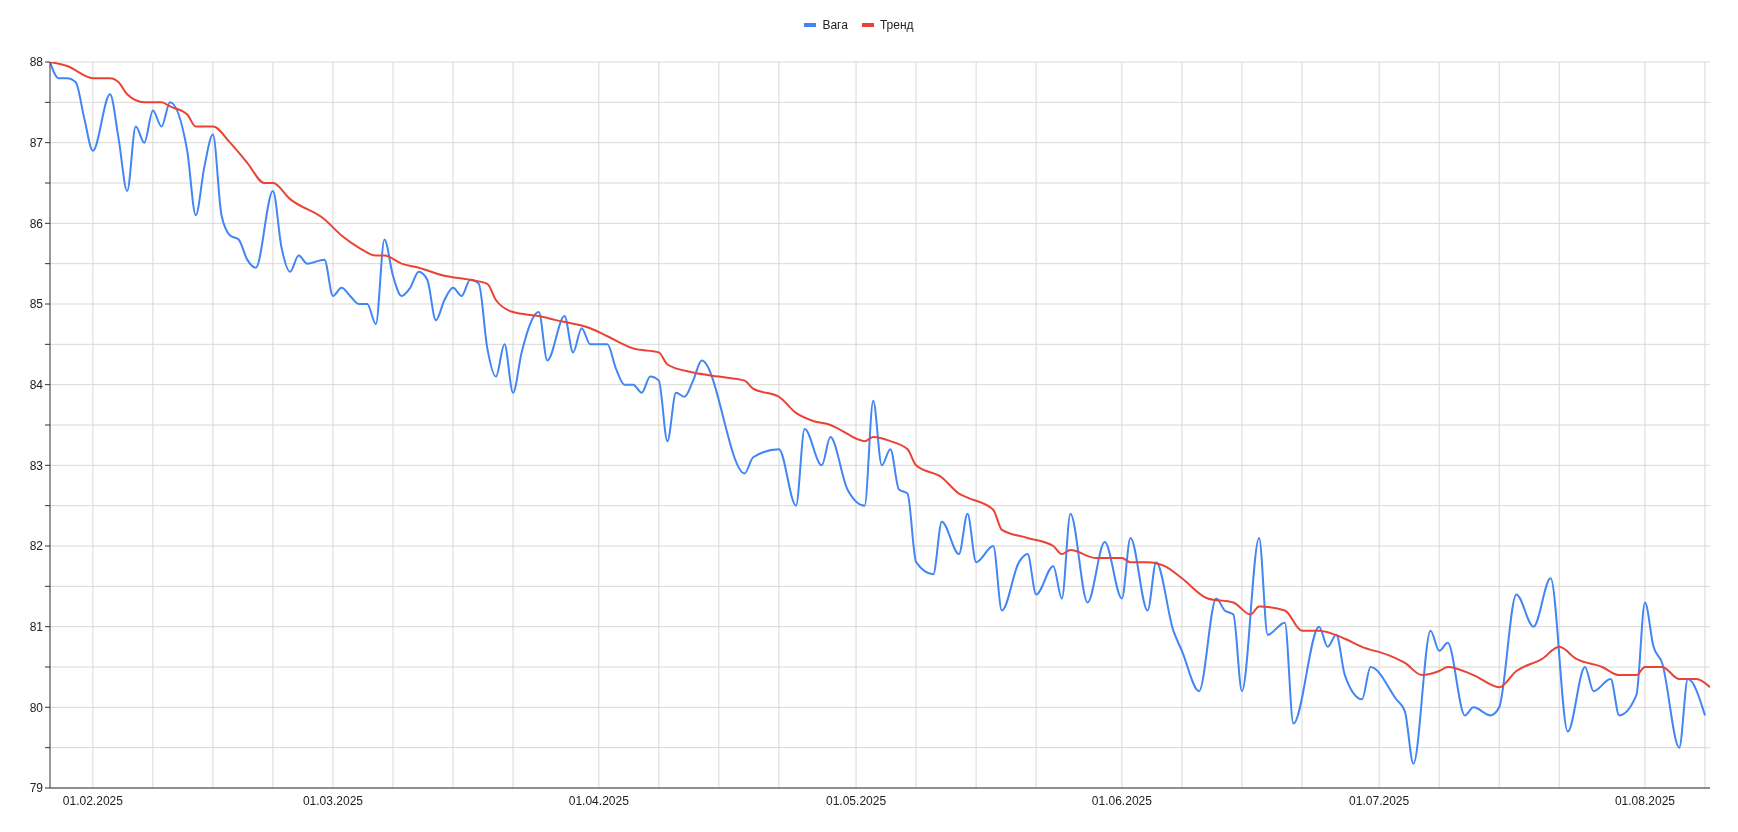  Describe the element at coordinates (93, 800) in the screenshot. I see `x-tick-label: 01.02.2025` at that location.